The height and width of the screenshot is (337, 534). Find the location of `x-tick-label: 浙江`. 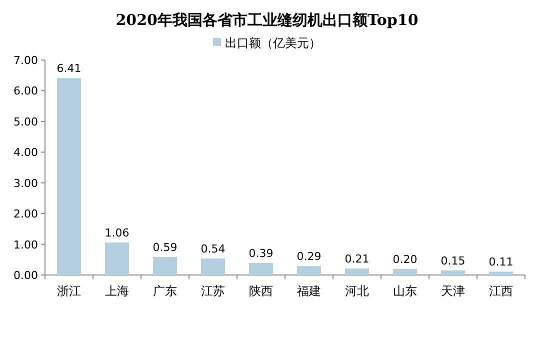

x-tick-label: 浙江 is located at coordinates (69, 291).